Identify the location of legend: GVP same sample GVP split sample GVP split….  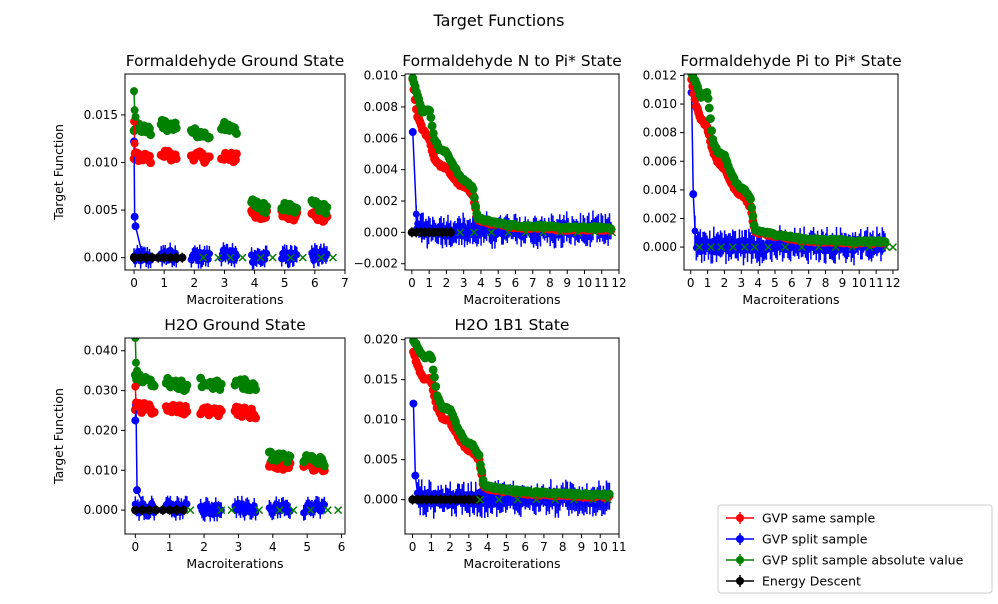
(855, 549).